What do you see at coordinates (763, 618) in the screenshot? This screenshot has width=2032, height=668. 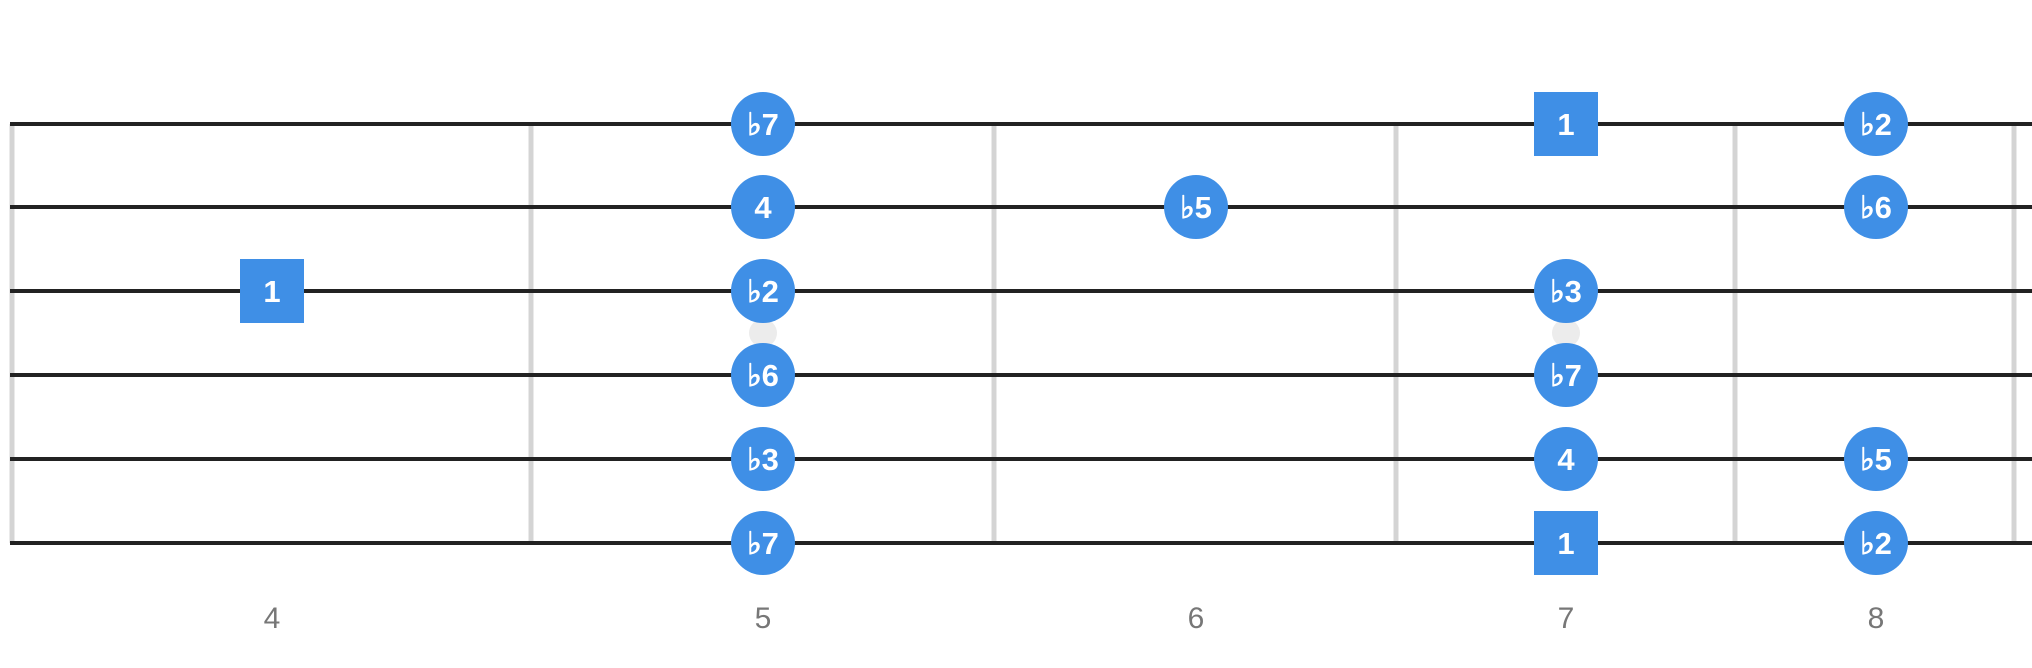 I see `fret-number: 5` at bounding box center [763, 618].